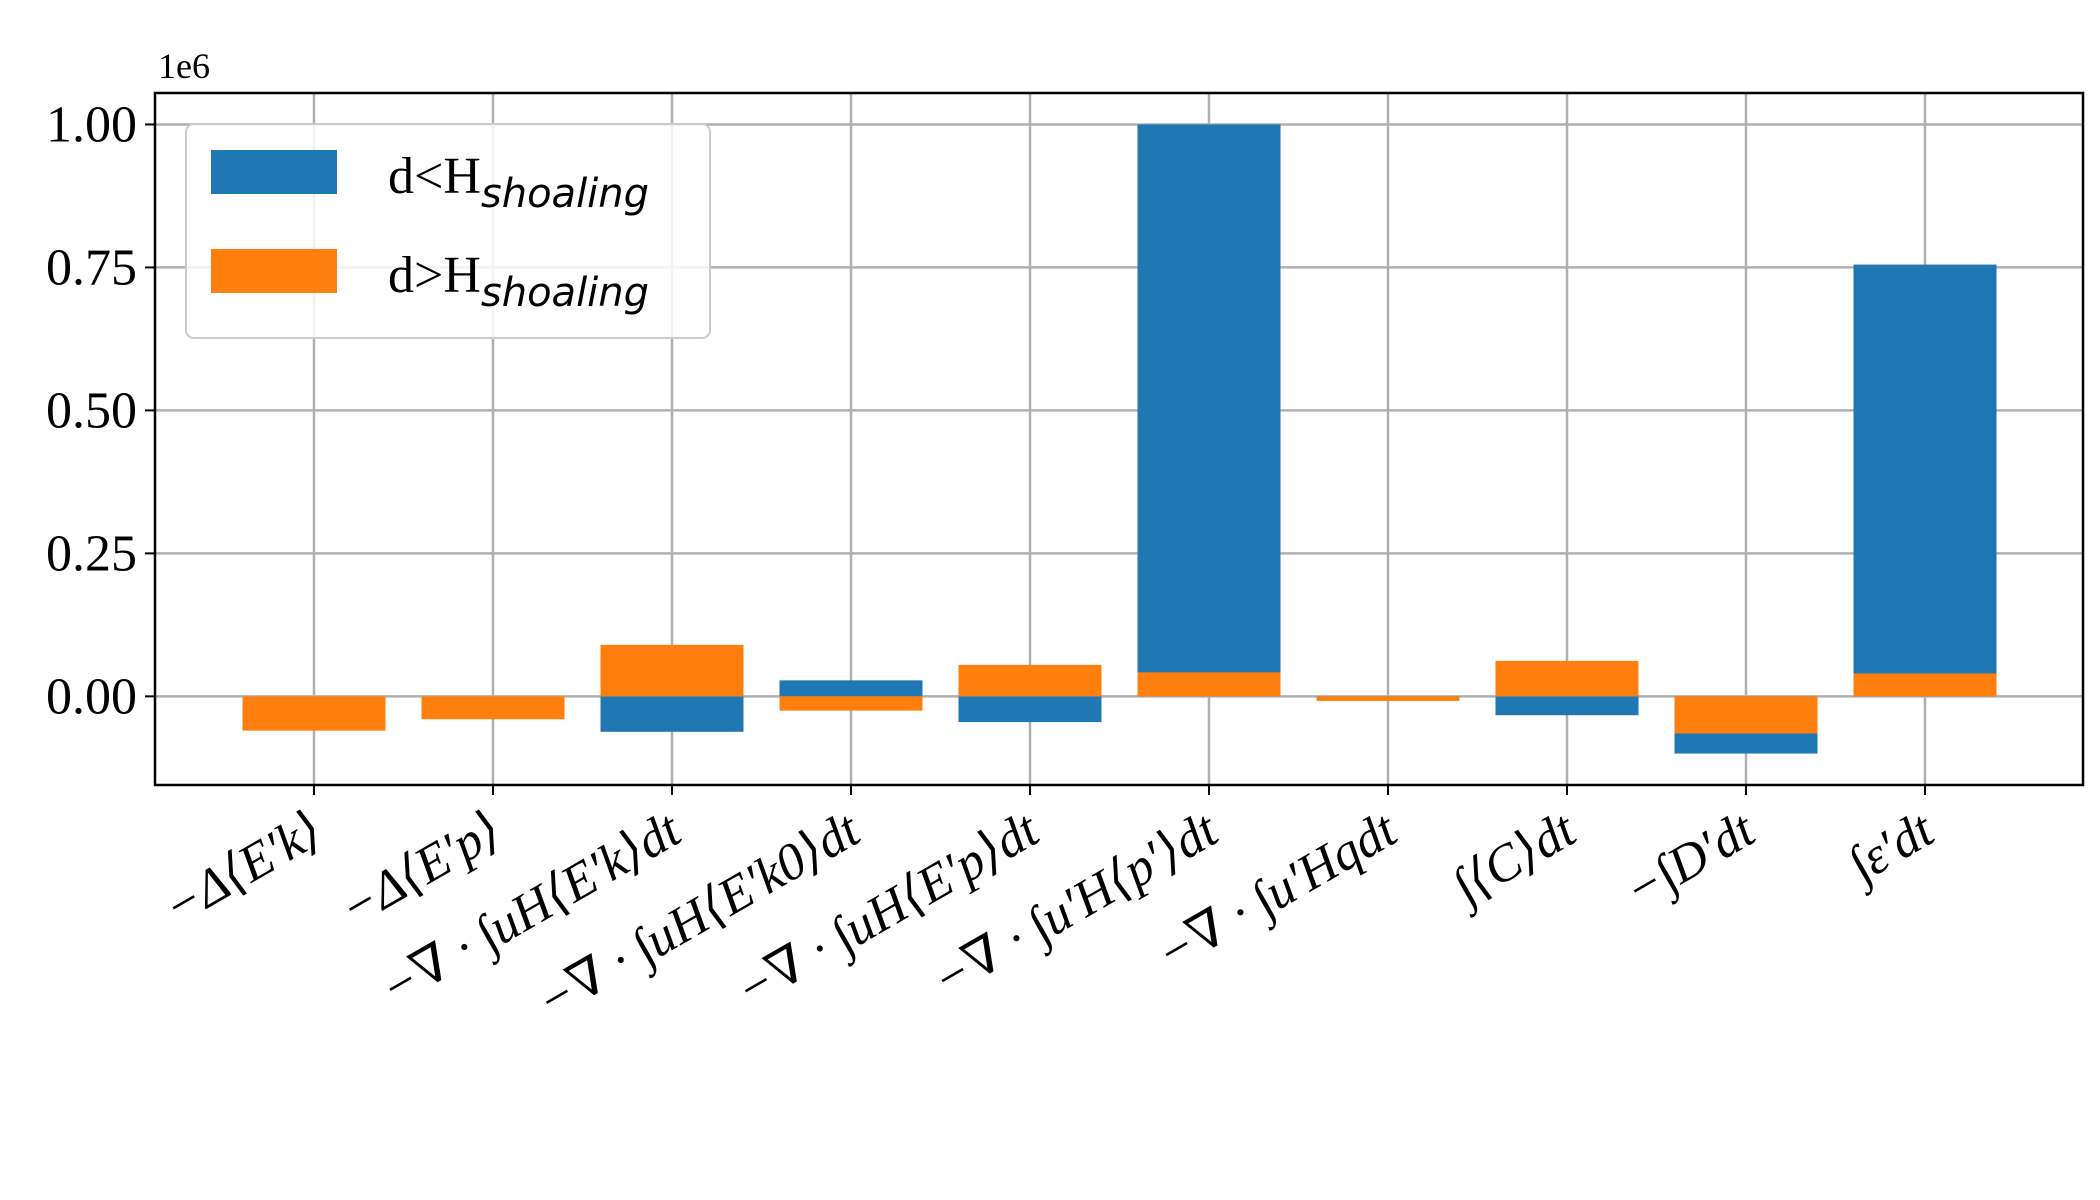 Image resolution: width=2100 pixels, height=1200 pixels. Describe the element at coordinates (243, 869) in the screenshot. I see `x-tick-label: −Δ⟨E′k⟩` at that location.